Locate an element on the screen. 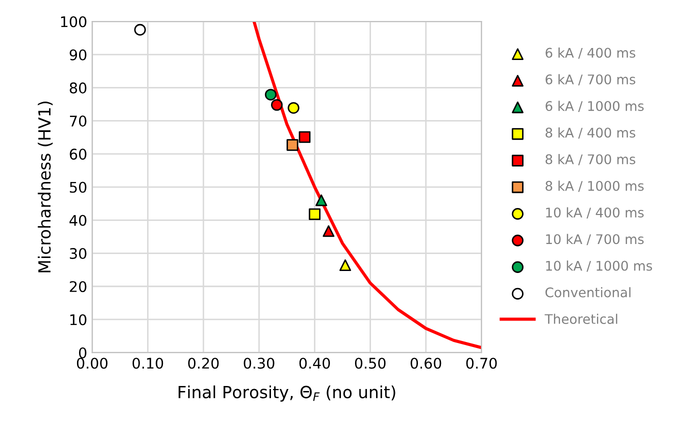  y-tick-label: 40 is located at coordinates (78, 220).